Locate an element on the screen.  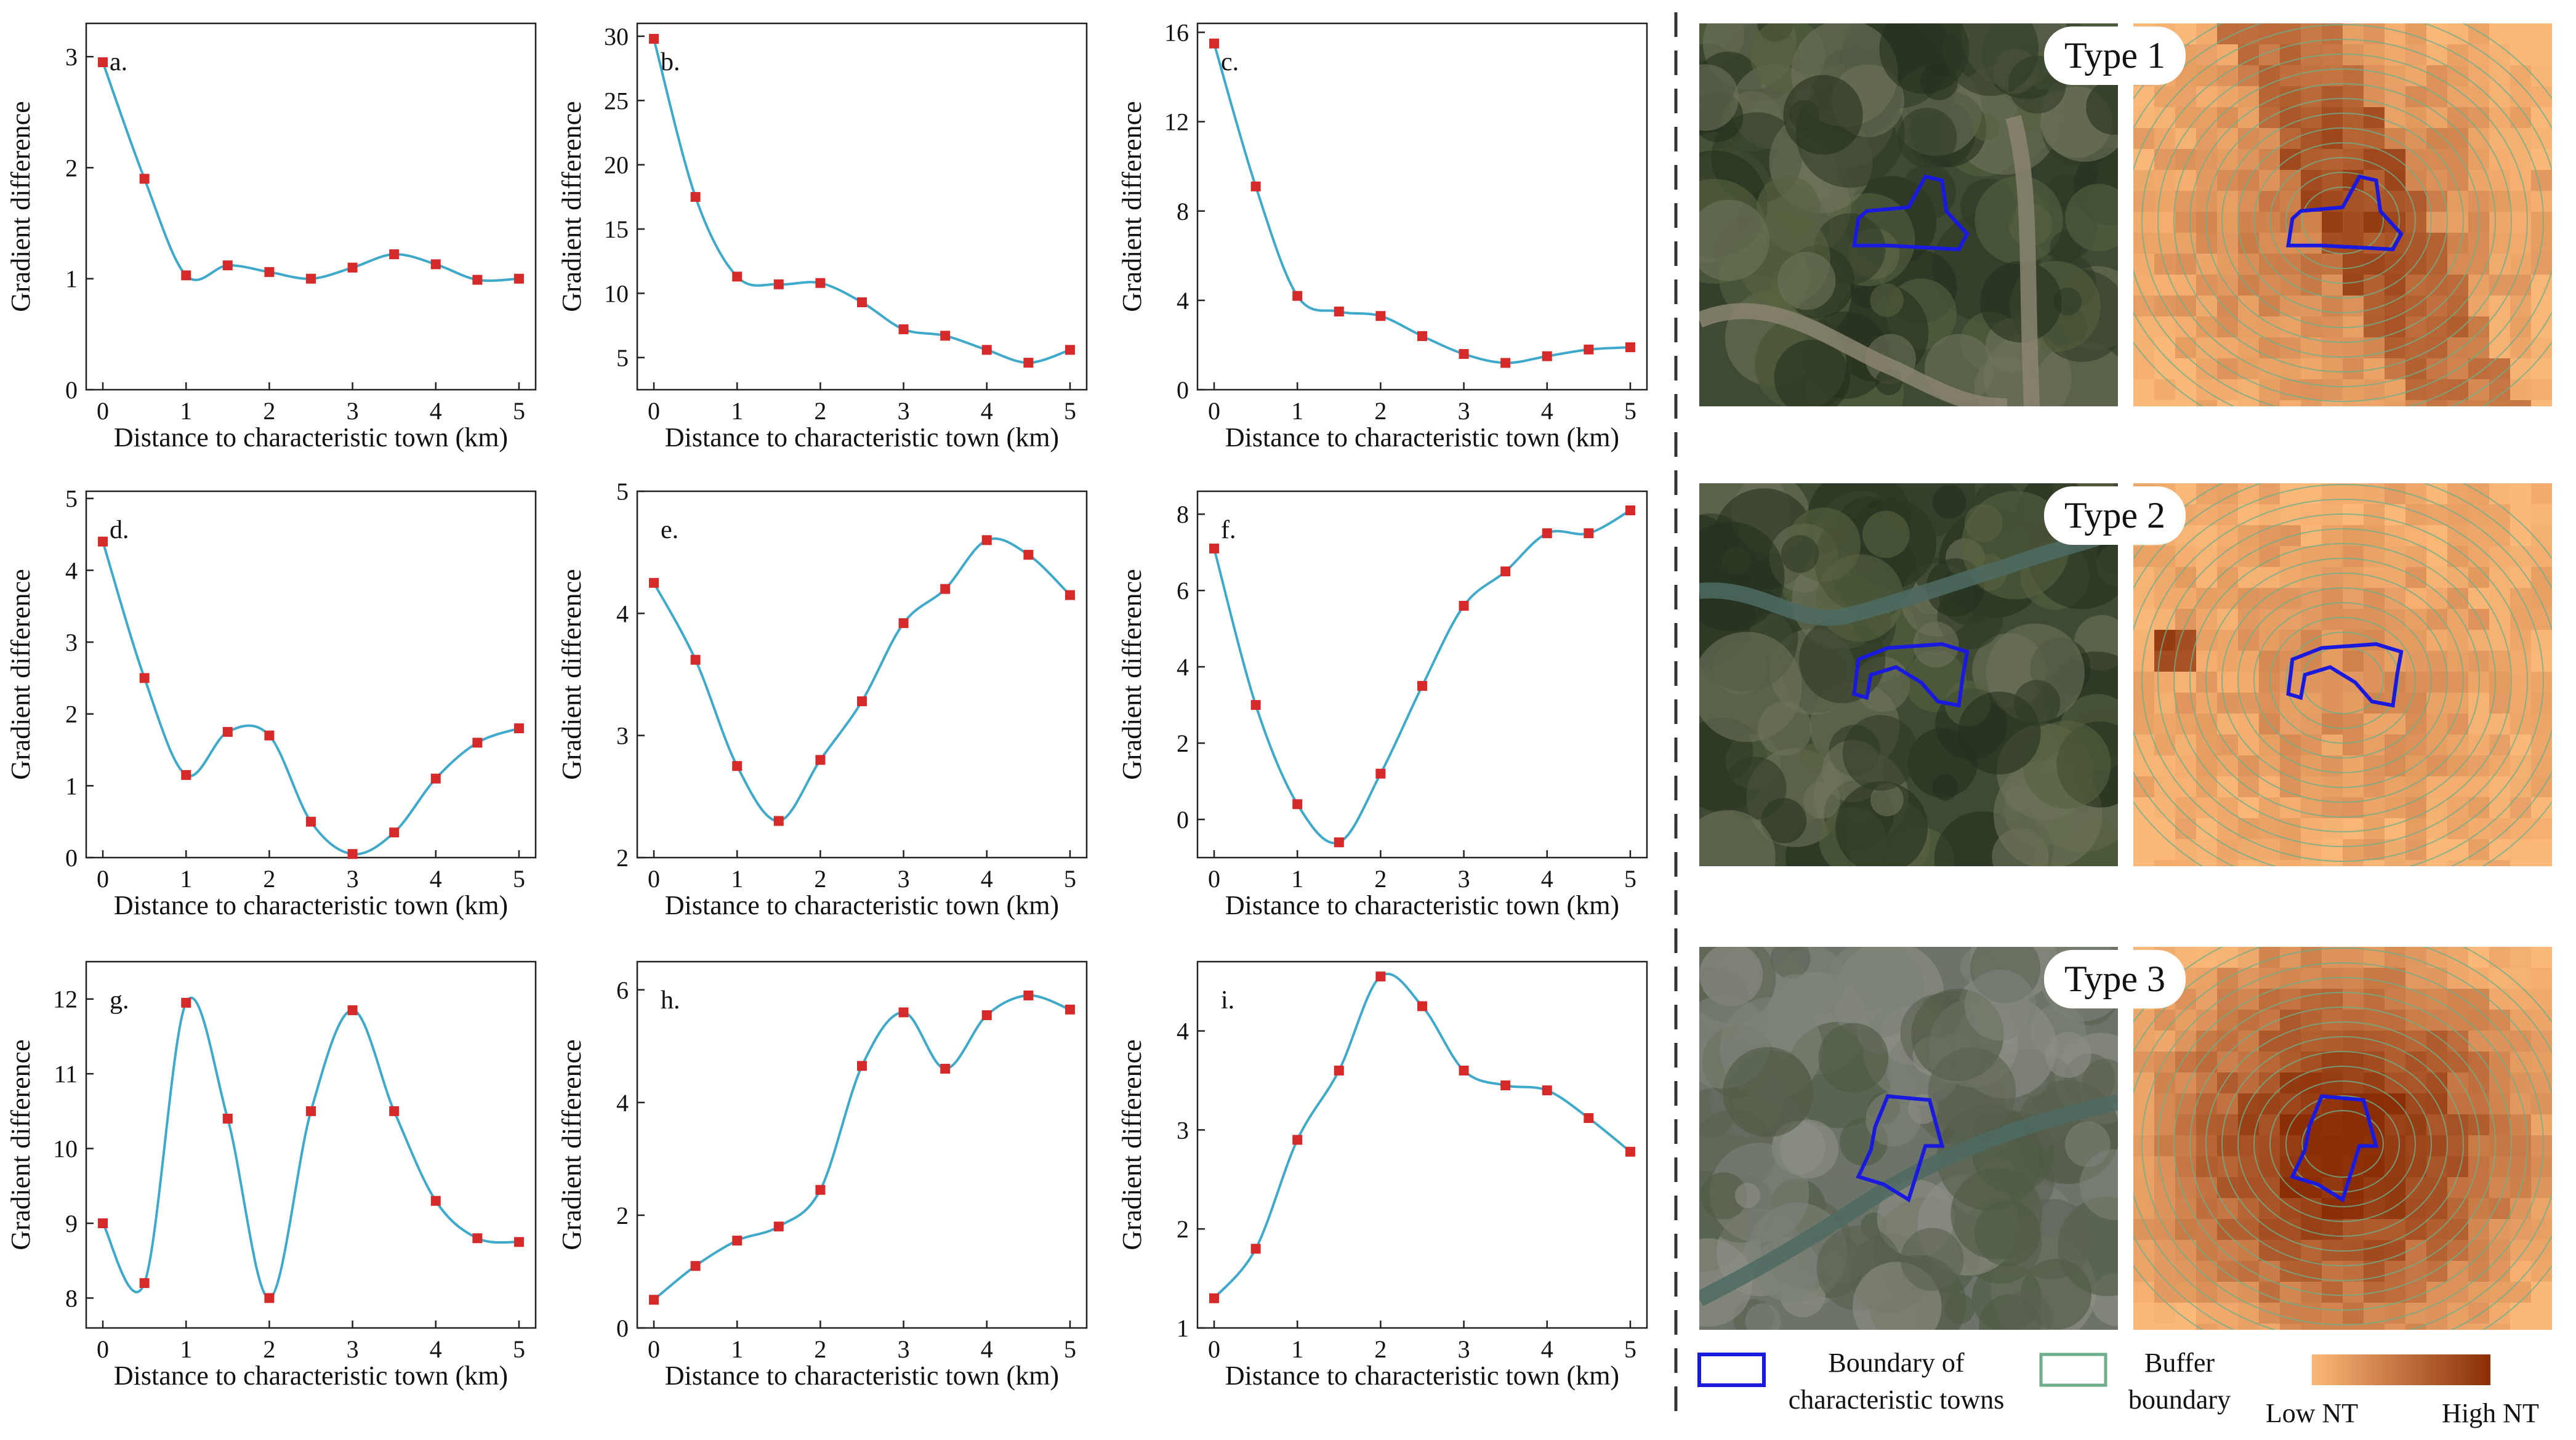
panel-label: g. is located at coordinates (119, 1000).